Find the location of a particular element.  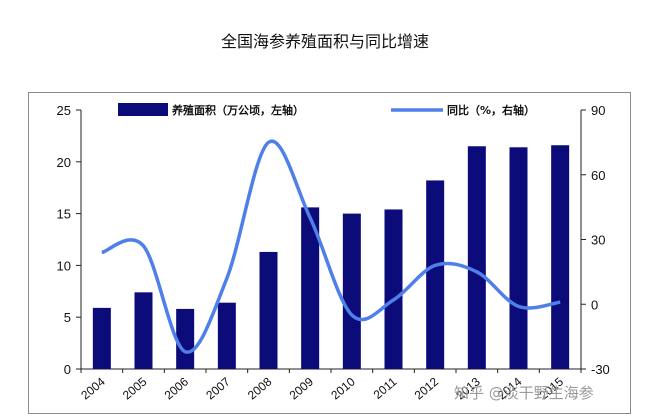

watermark: 知乎 @淡干野生海参 is located at coordinates (524, 393).